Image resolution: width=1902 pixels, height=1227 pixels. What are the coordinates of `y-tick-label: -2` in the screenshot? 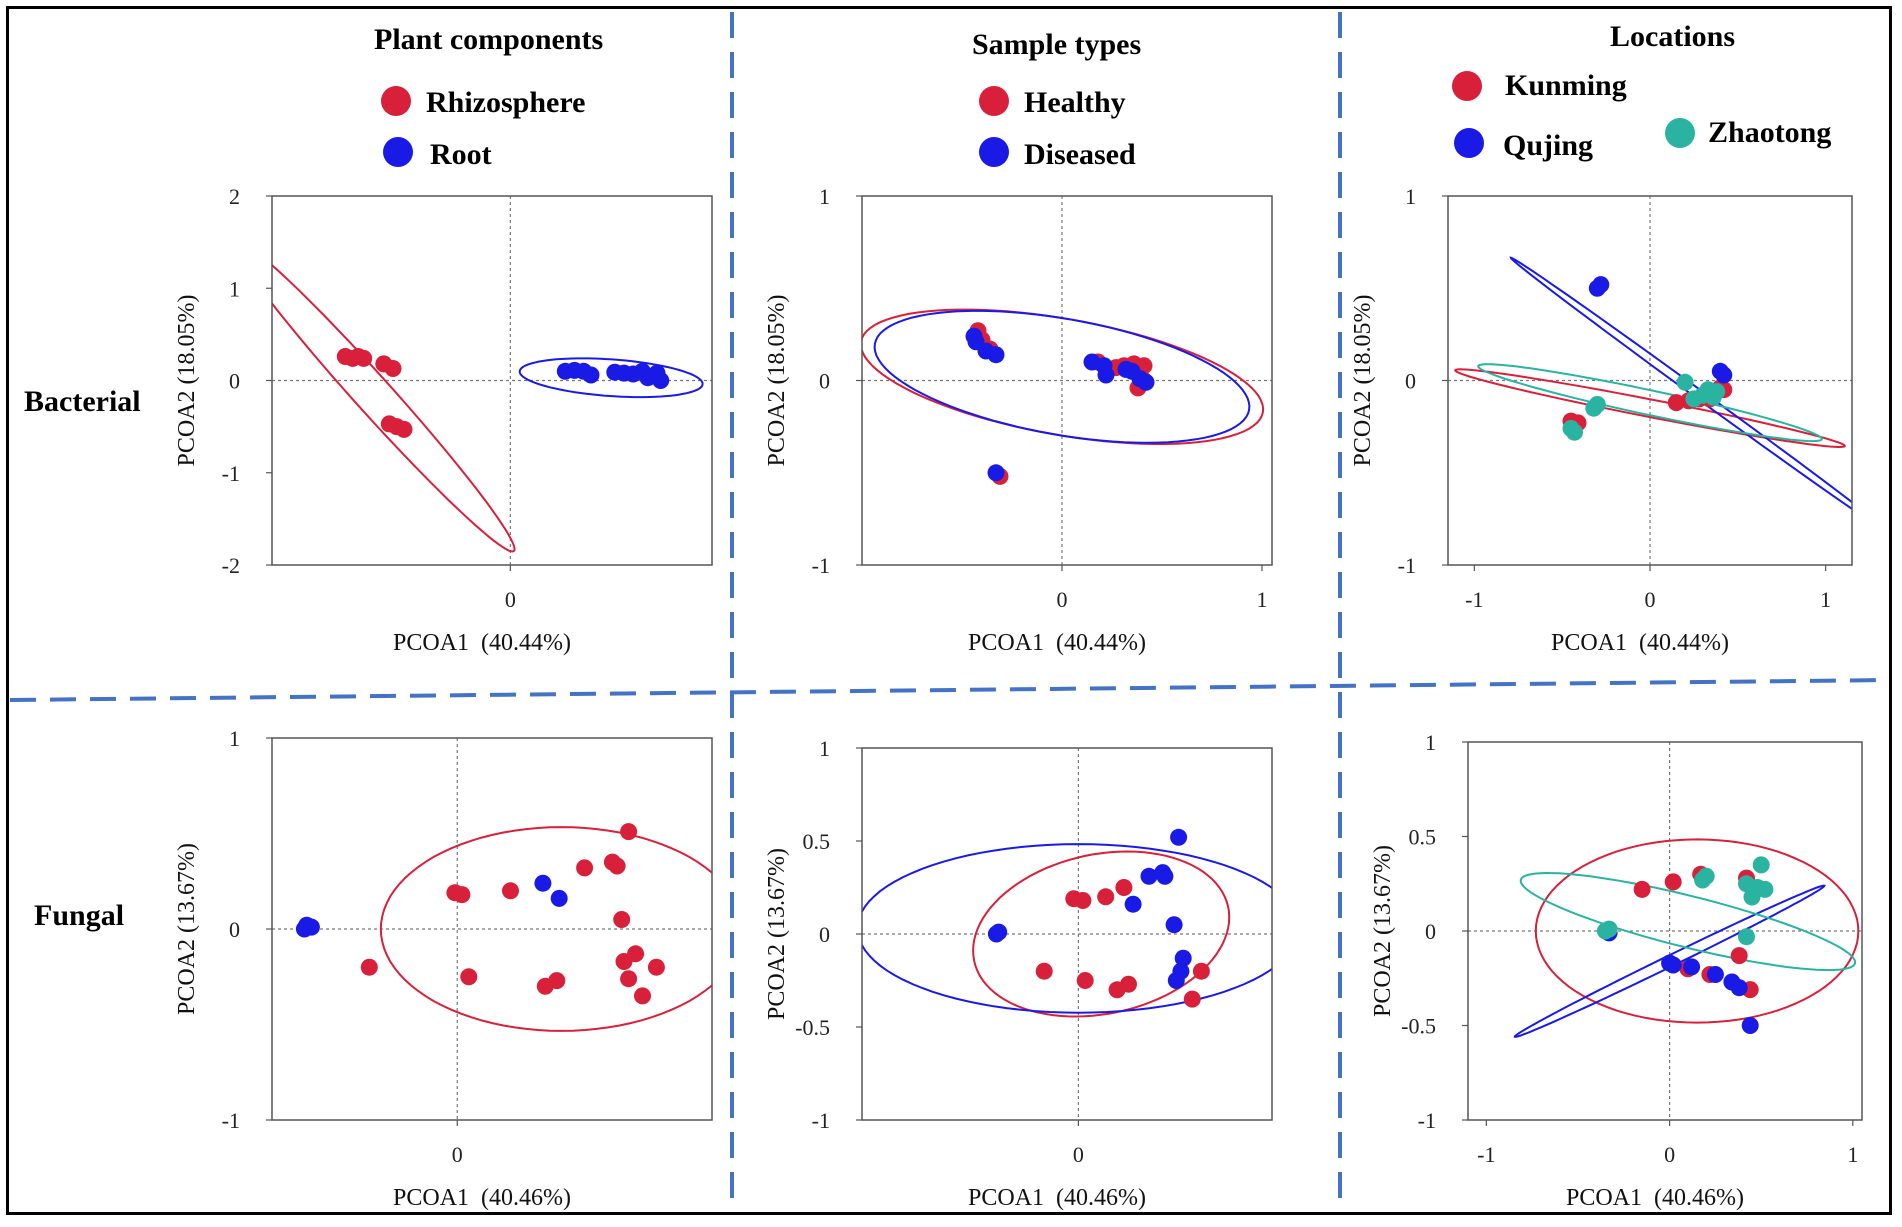 It's located at (231, 565).